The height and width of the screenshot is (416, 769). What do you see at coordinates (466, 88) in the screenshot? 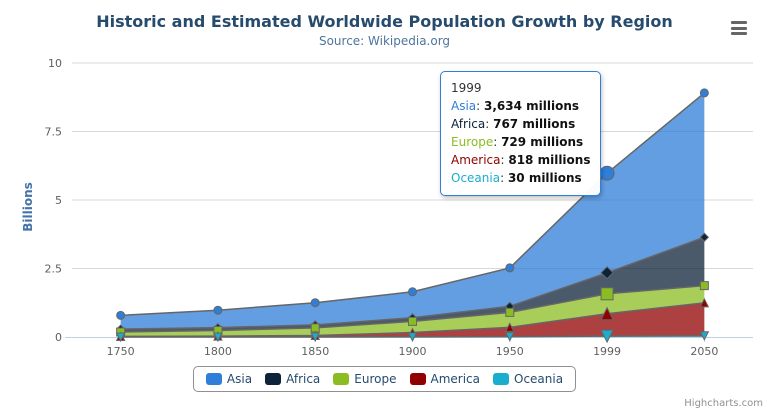
I see `tooltip-header: 1999` at bounding box center [466, 88].